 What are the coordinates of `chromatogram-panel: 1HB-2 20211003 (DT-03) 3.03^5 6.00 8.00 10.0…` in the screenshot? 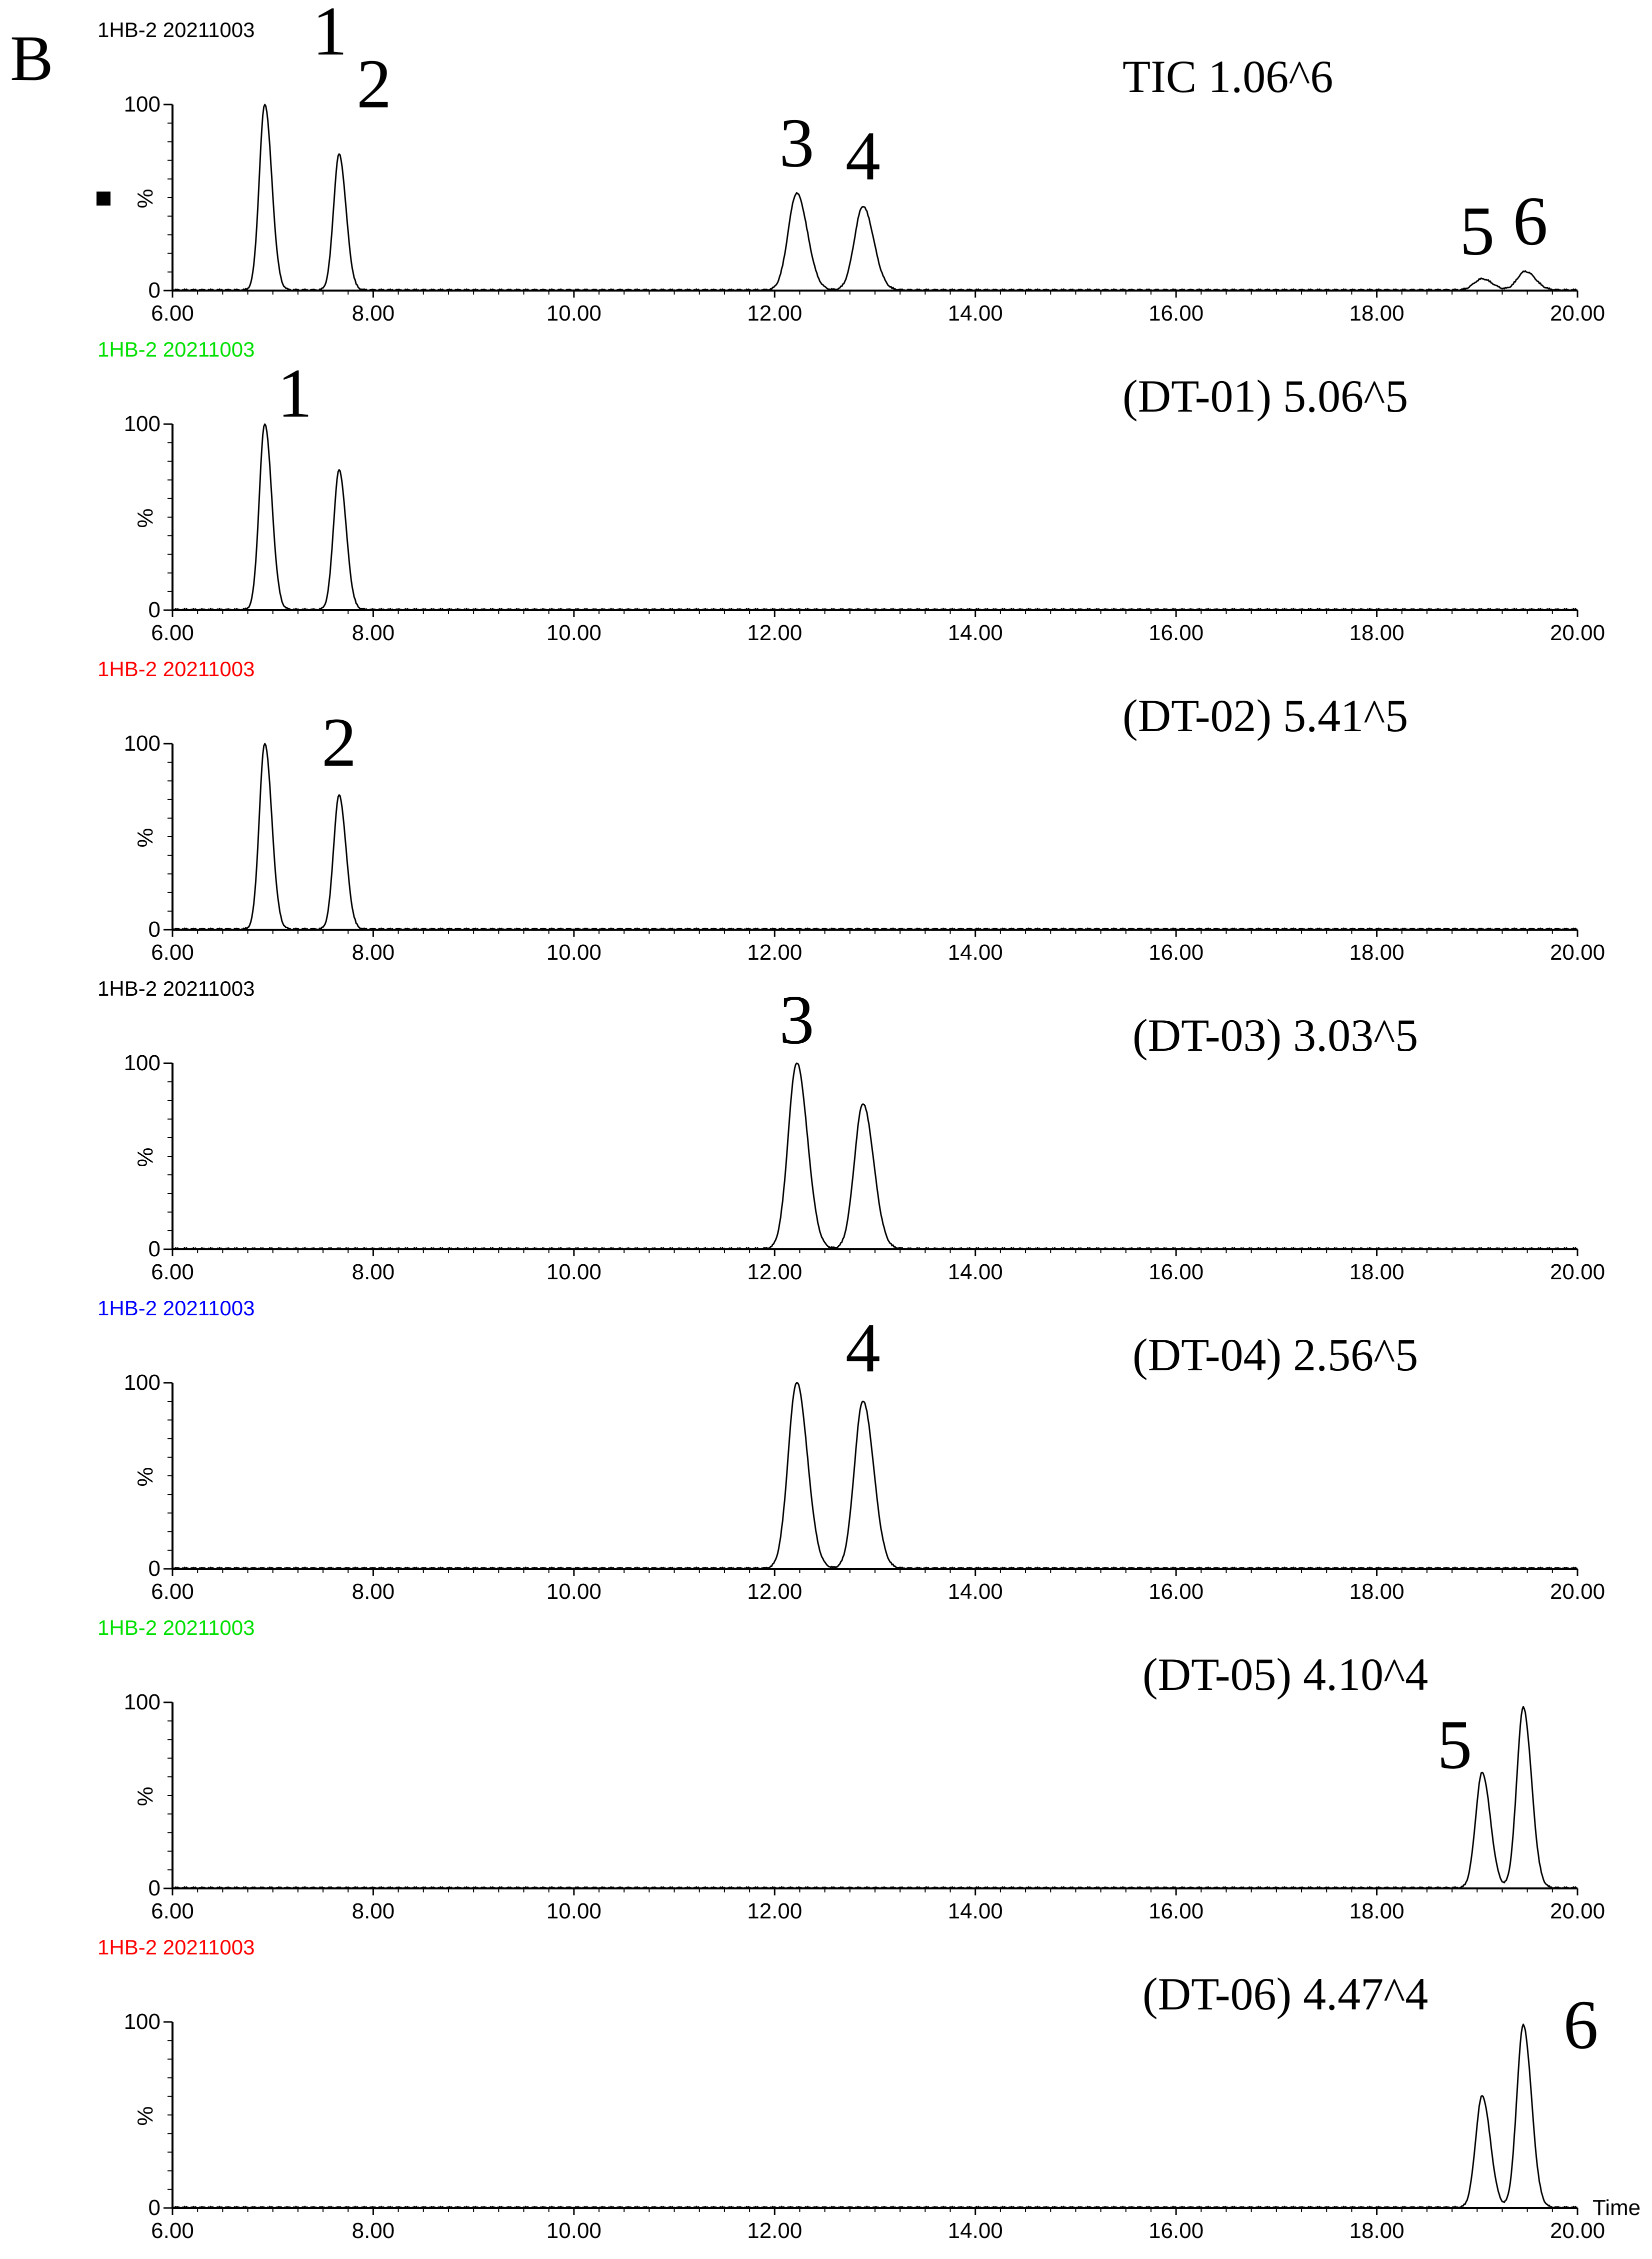 It's located at (851, 1130).